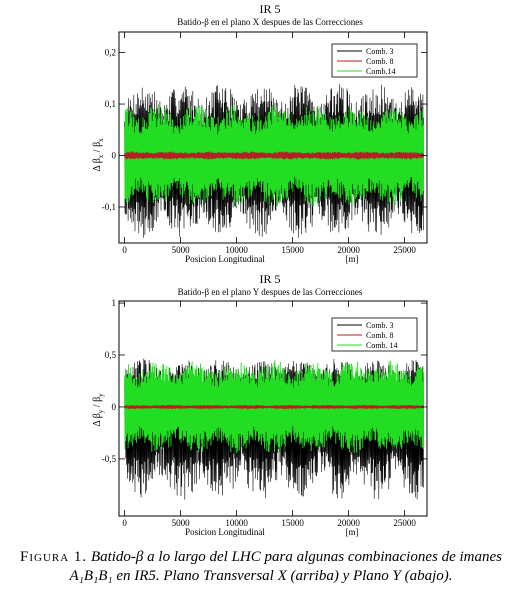 This screenshot has height=611, width=522. What do you see at coordinates (382, 345) in the screenshot?
I see `legend-label: Comb. 14` at bounding box center [382, 345].